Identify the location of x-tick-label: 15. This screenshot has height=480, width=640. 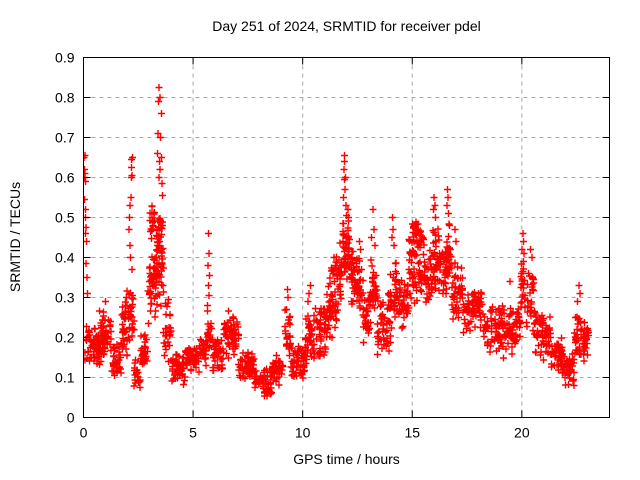
(412, 433).